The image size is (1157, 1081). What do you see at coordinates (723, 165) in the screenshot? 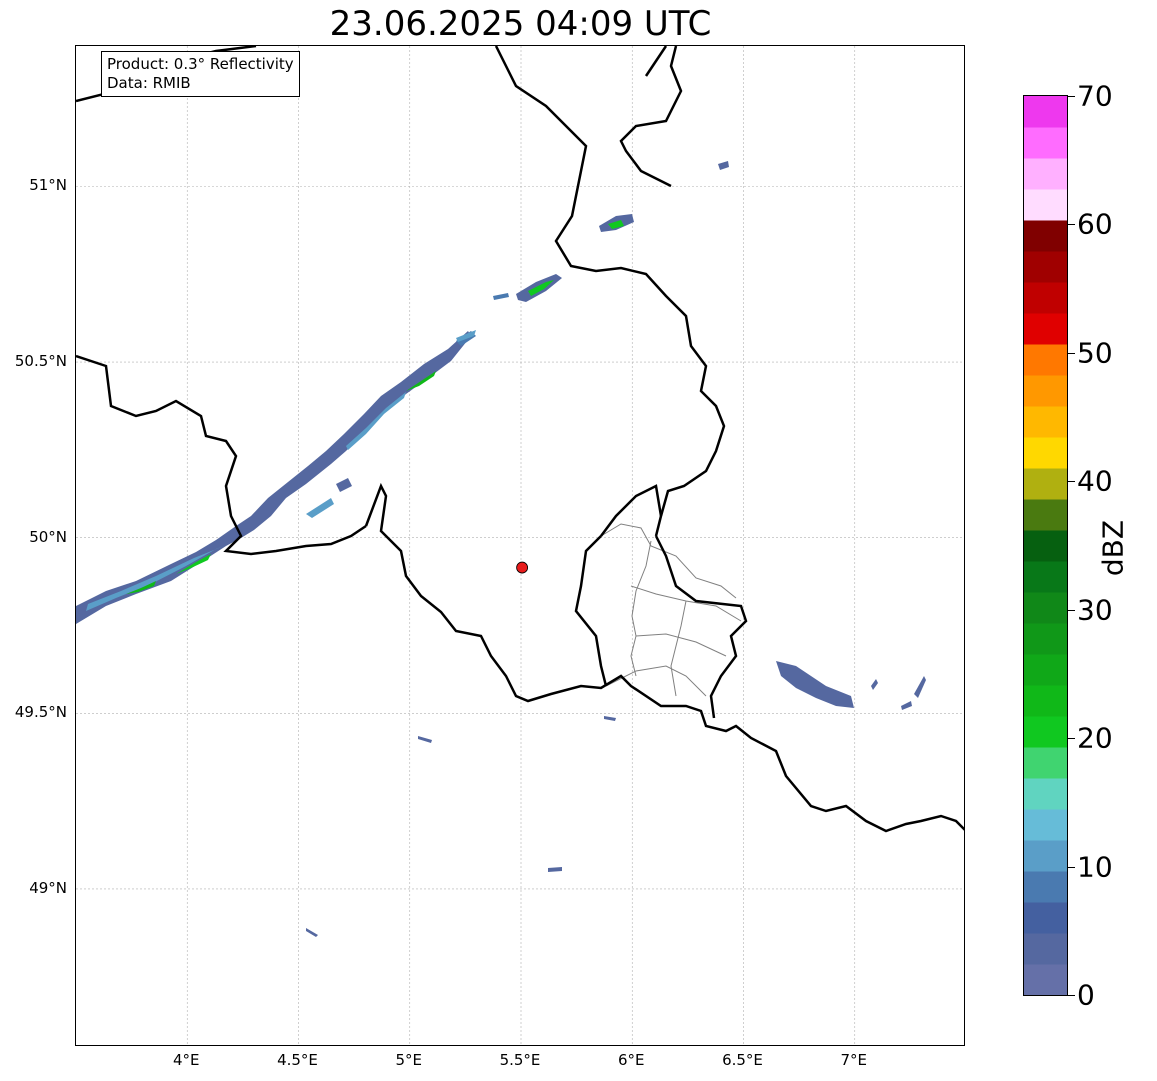
I see `echo-cell-f` at bounding box center [723, 165].